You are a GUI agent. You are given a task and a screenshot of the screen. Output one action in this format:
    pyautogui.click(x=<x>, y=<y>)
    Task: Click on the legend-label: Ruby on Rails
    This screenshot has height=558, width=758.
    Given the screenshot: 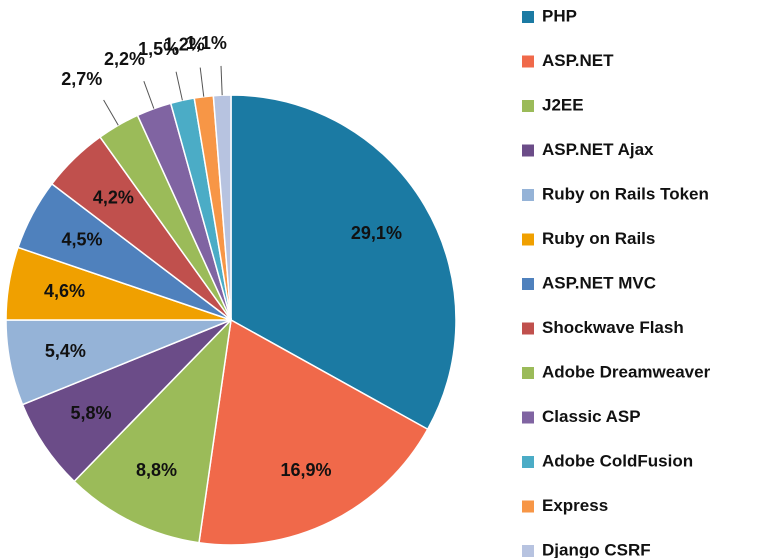 What is the action you would take?
    pyautogui.click(x=598, y=238)
    